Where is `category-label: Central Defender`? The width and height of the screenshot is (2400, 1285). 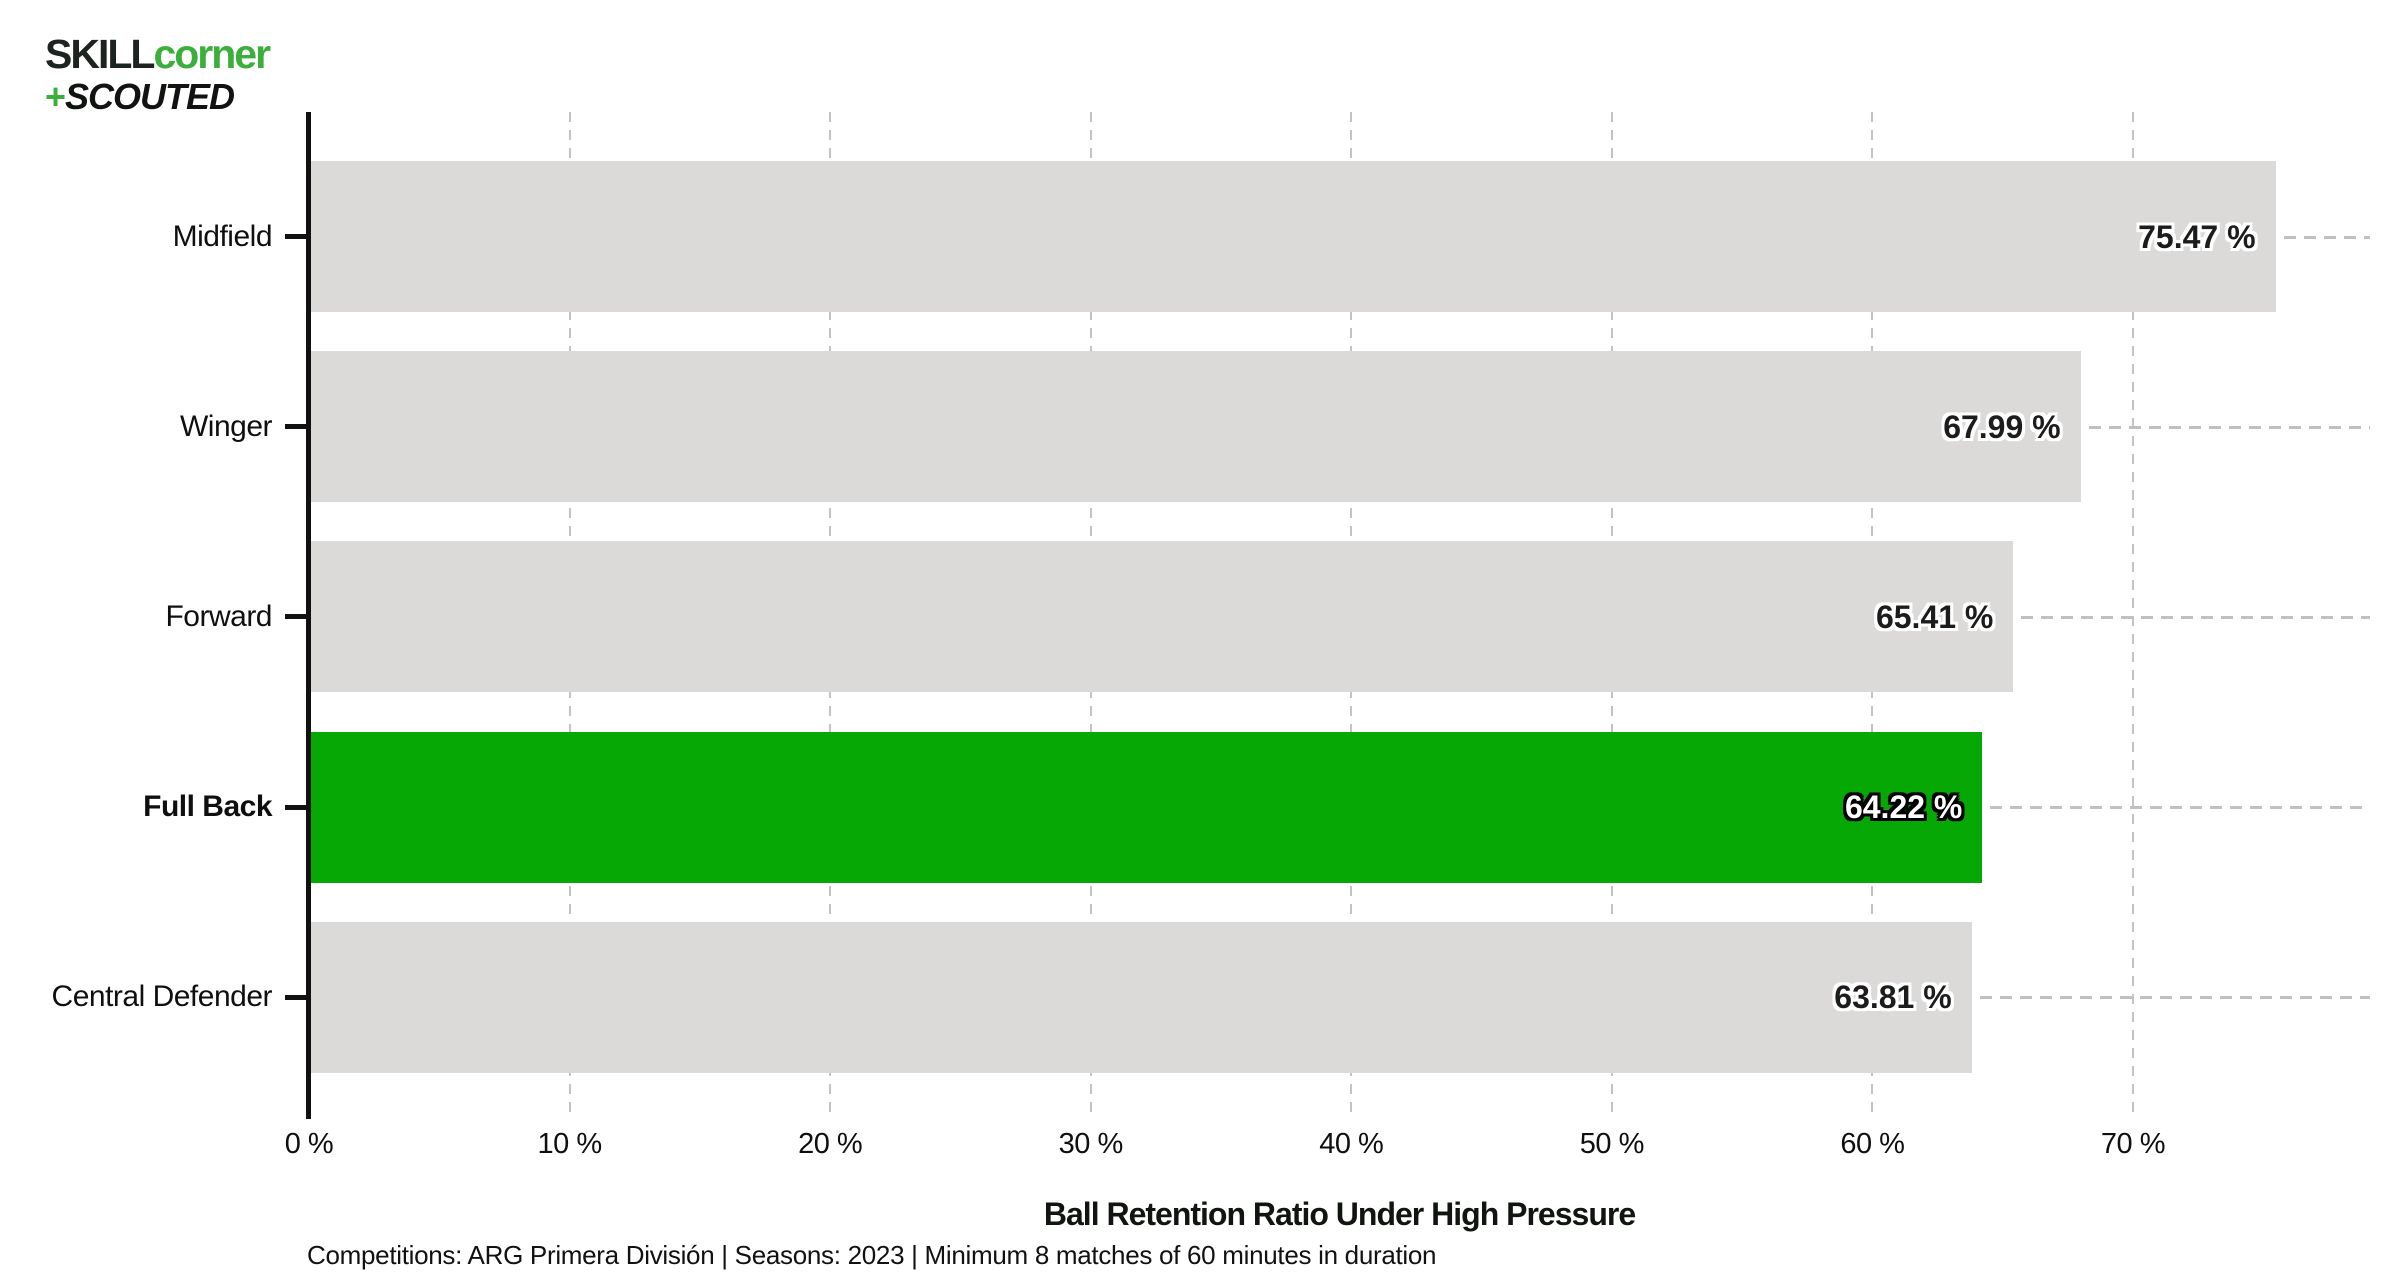
category-label: Central Defender is located at coordinates (162, 997).